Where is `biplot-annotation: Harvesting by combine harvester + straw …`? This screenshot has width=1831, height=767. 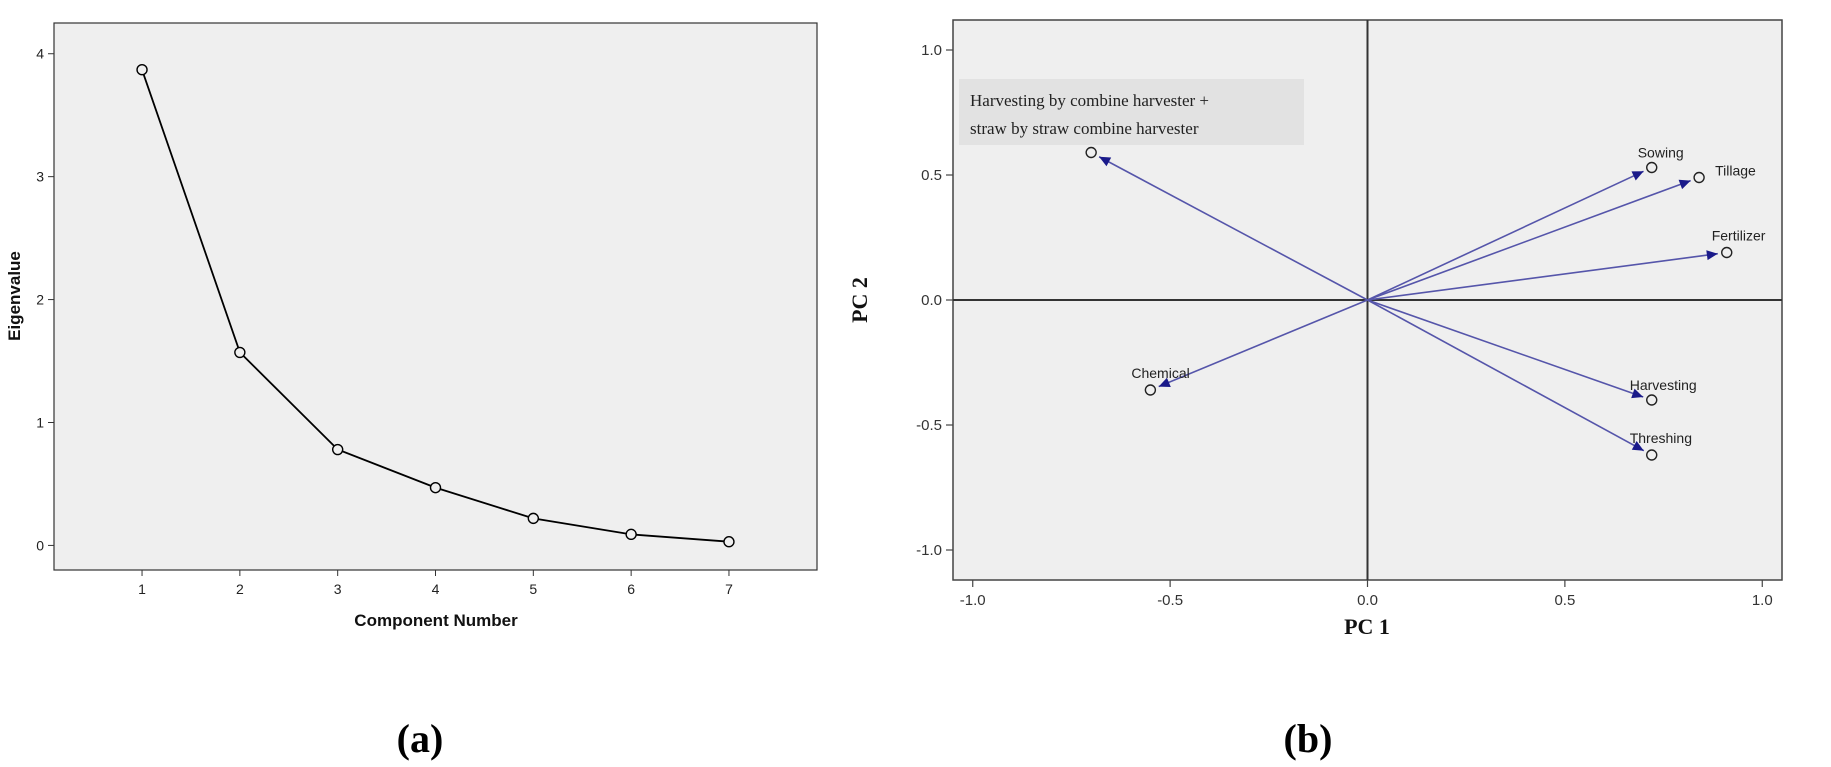 biplot-annotation: Harvesting by combine harvester + straw … is located at coordinates (1131, 112).